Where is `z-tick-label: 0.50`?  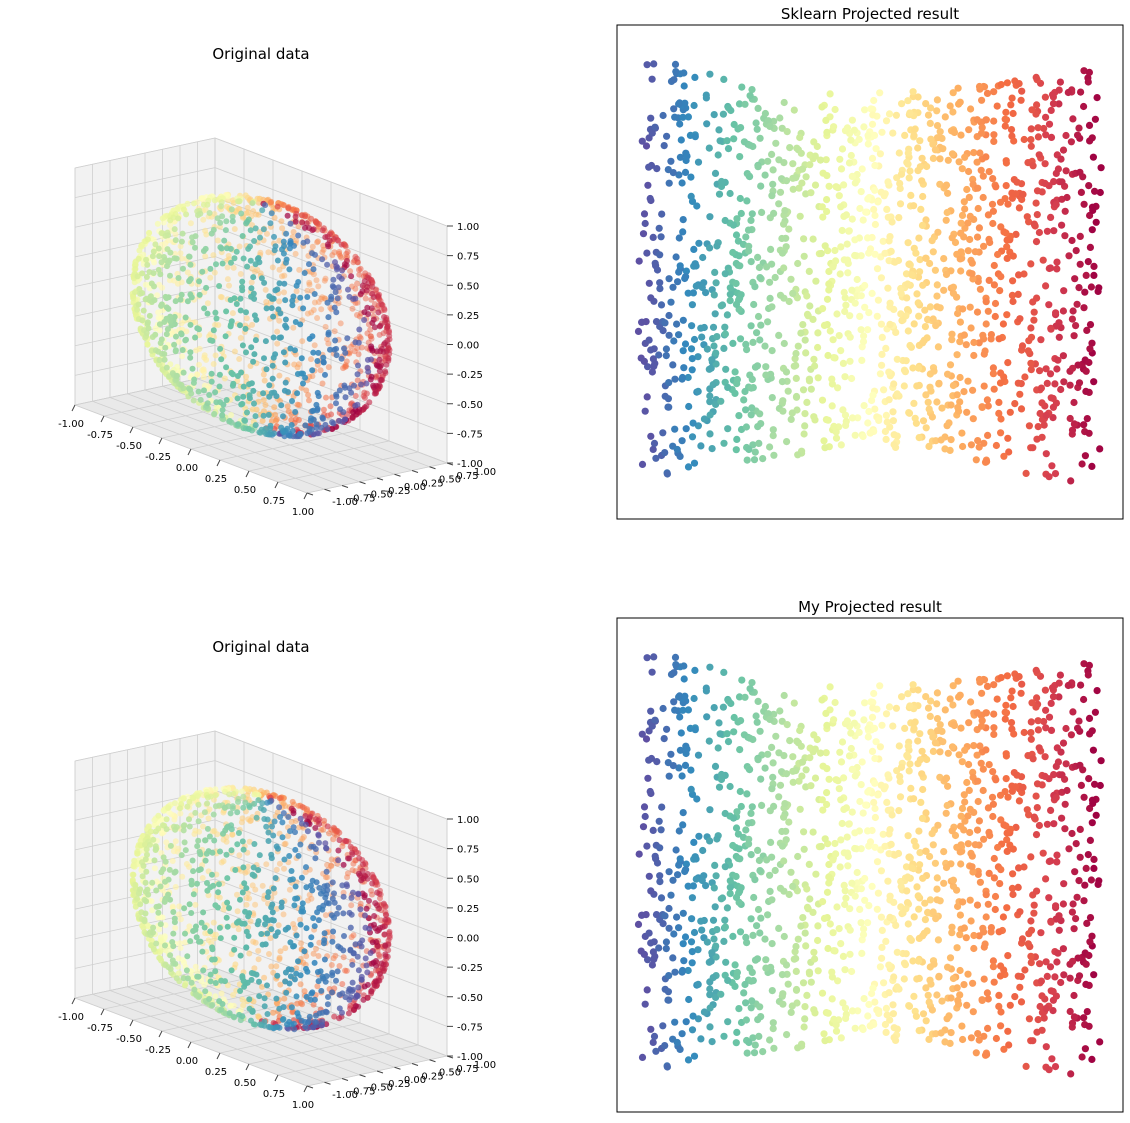 z-tick-label: 0.50 is located at coordinates (468, 286).